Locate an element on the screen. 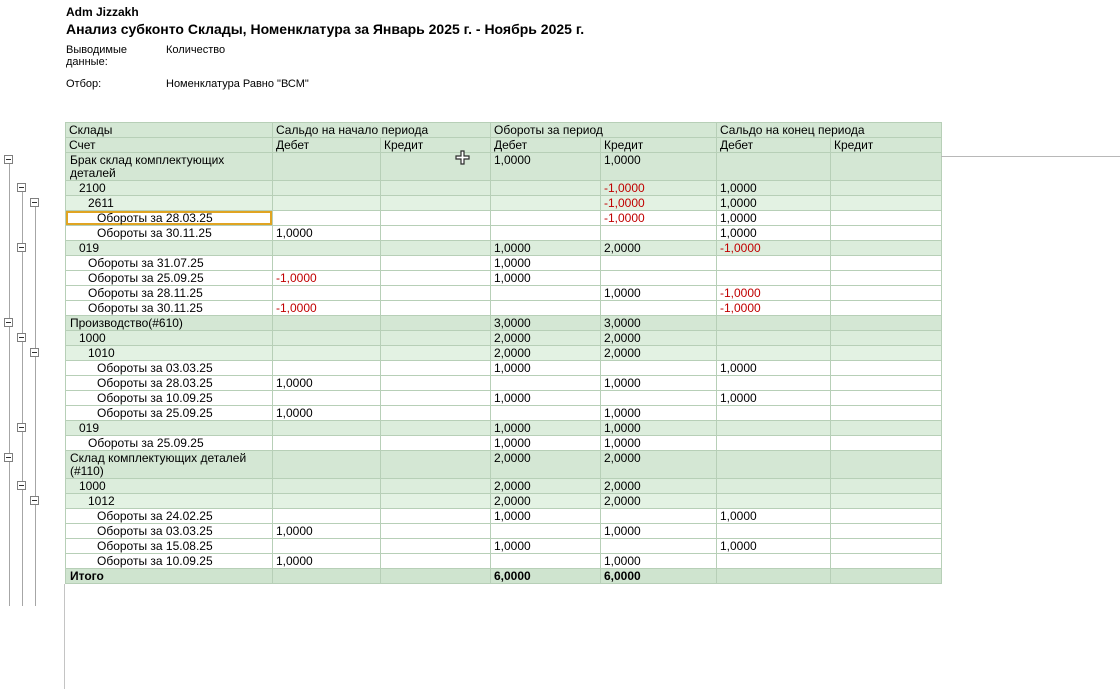 The width and height of the screenshot is (1120, 689). row-label-cell: 2611 is located at coordinates (169, 203).